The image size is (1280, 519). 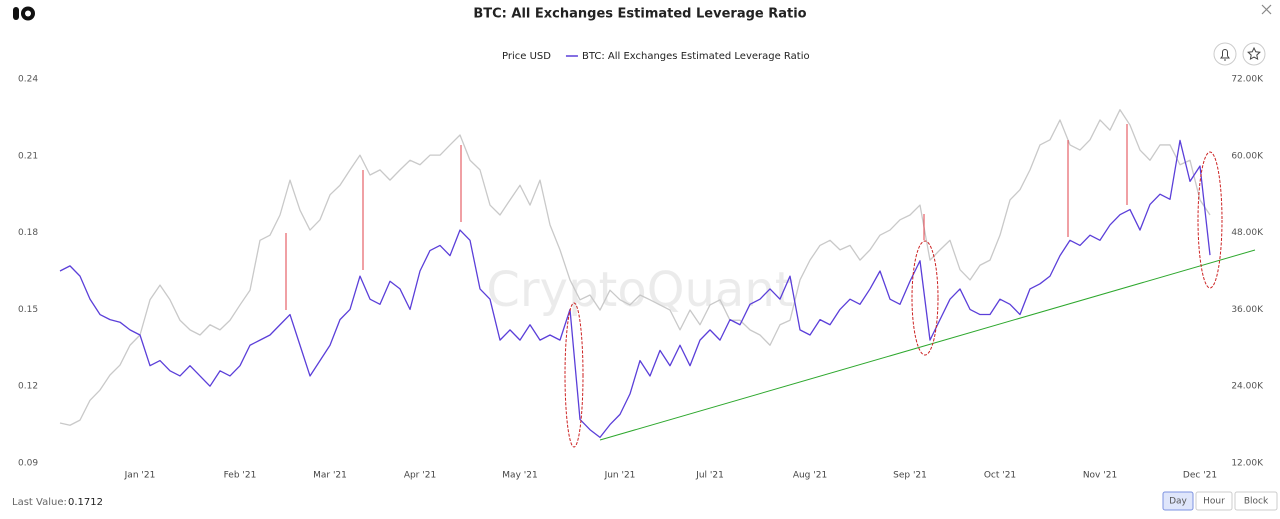 What do you see at coordinates (39, 502) in the screenshot?
I see `last-value-label: Last Value:` at bounding box center [39, 502].